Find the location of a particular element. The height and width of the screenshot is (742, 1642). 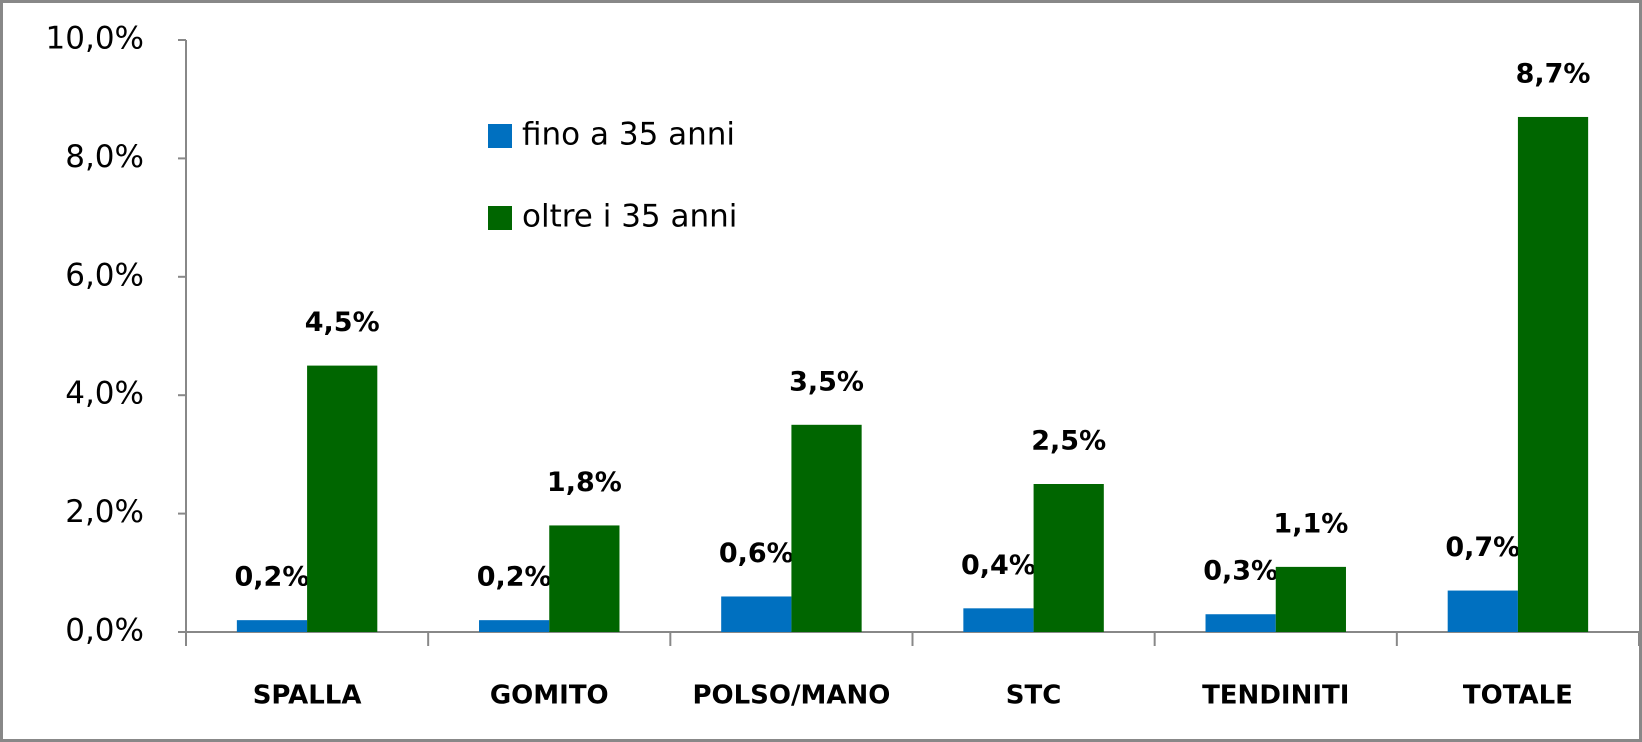

value-label: 1,8% is located at coordinates (584, 482).